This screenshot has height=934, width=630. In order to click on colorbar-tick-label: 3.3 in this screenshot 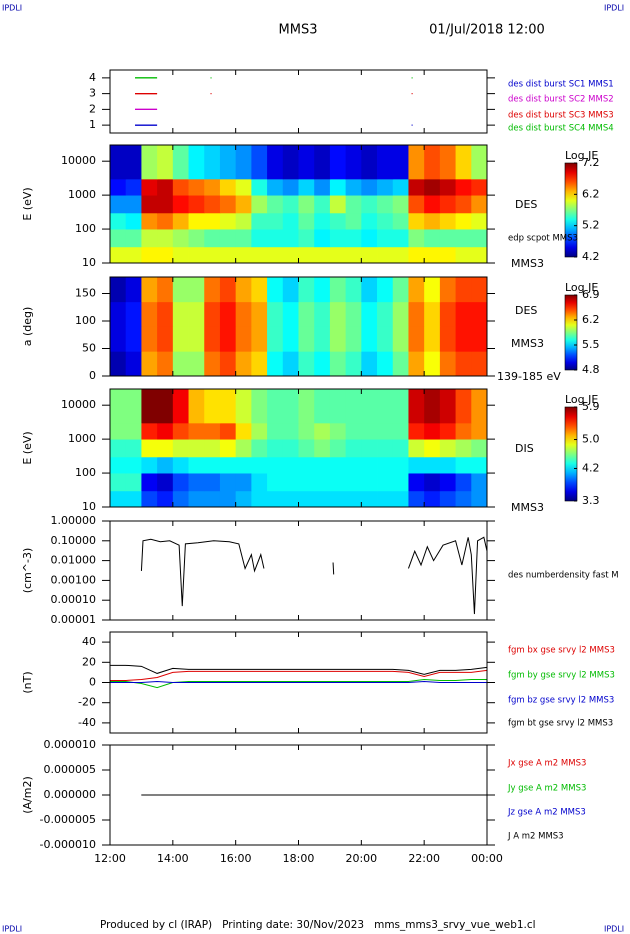, I will do `click(591, 500)`.